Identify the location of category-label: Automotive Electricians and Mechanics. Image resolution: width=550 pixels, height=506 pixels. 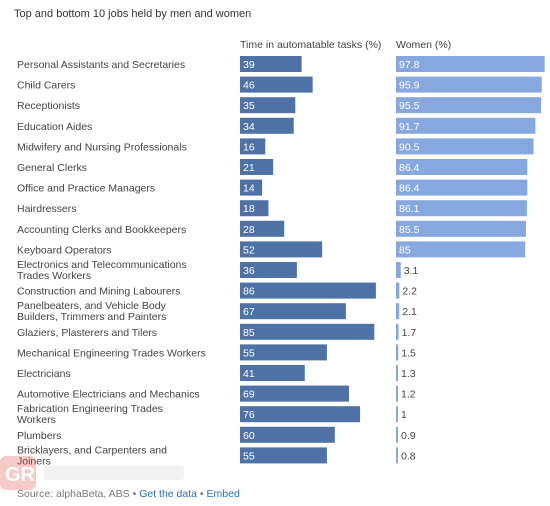
(108, 395).